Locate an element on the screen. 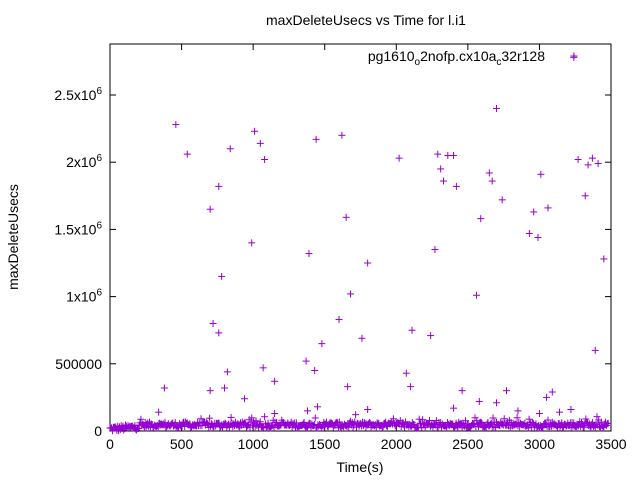  chart-title: maxDeleteUsecs vs Time for l.i1 is located at coordinates (366, 20).